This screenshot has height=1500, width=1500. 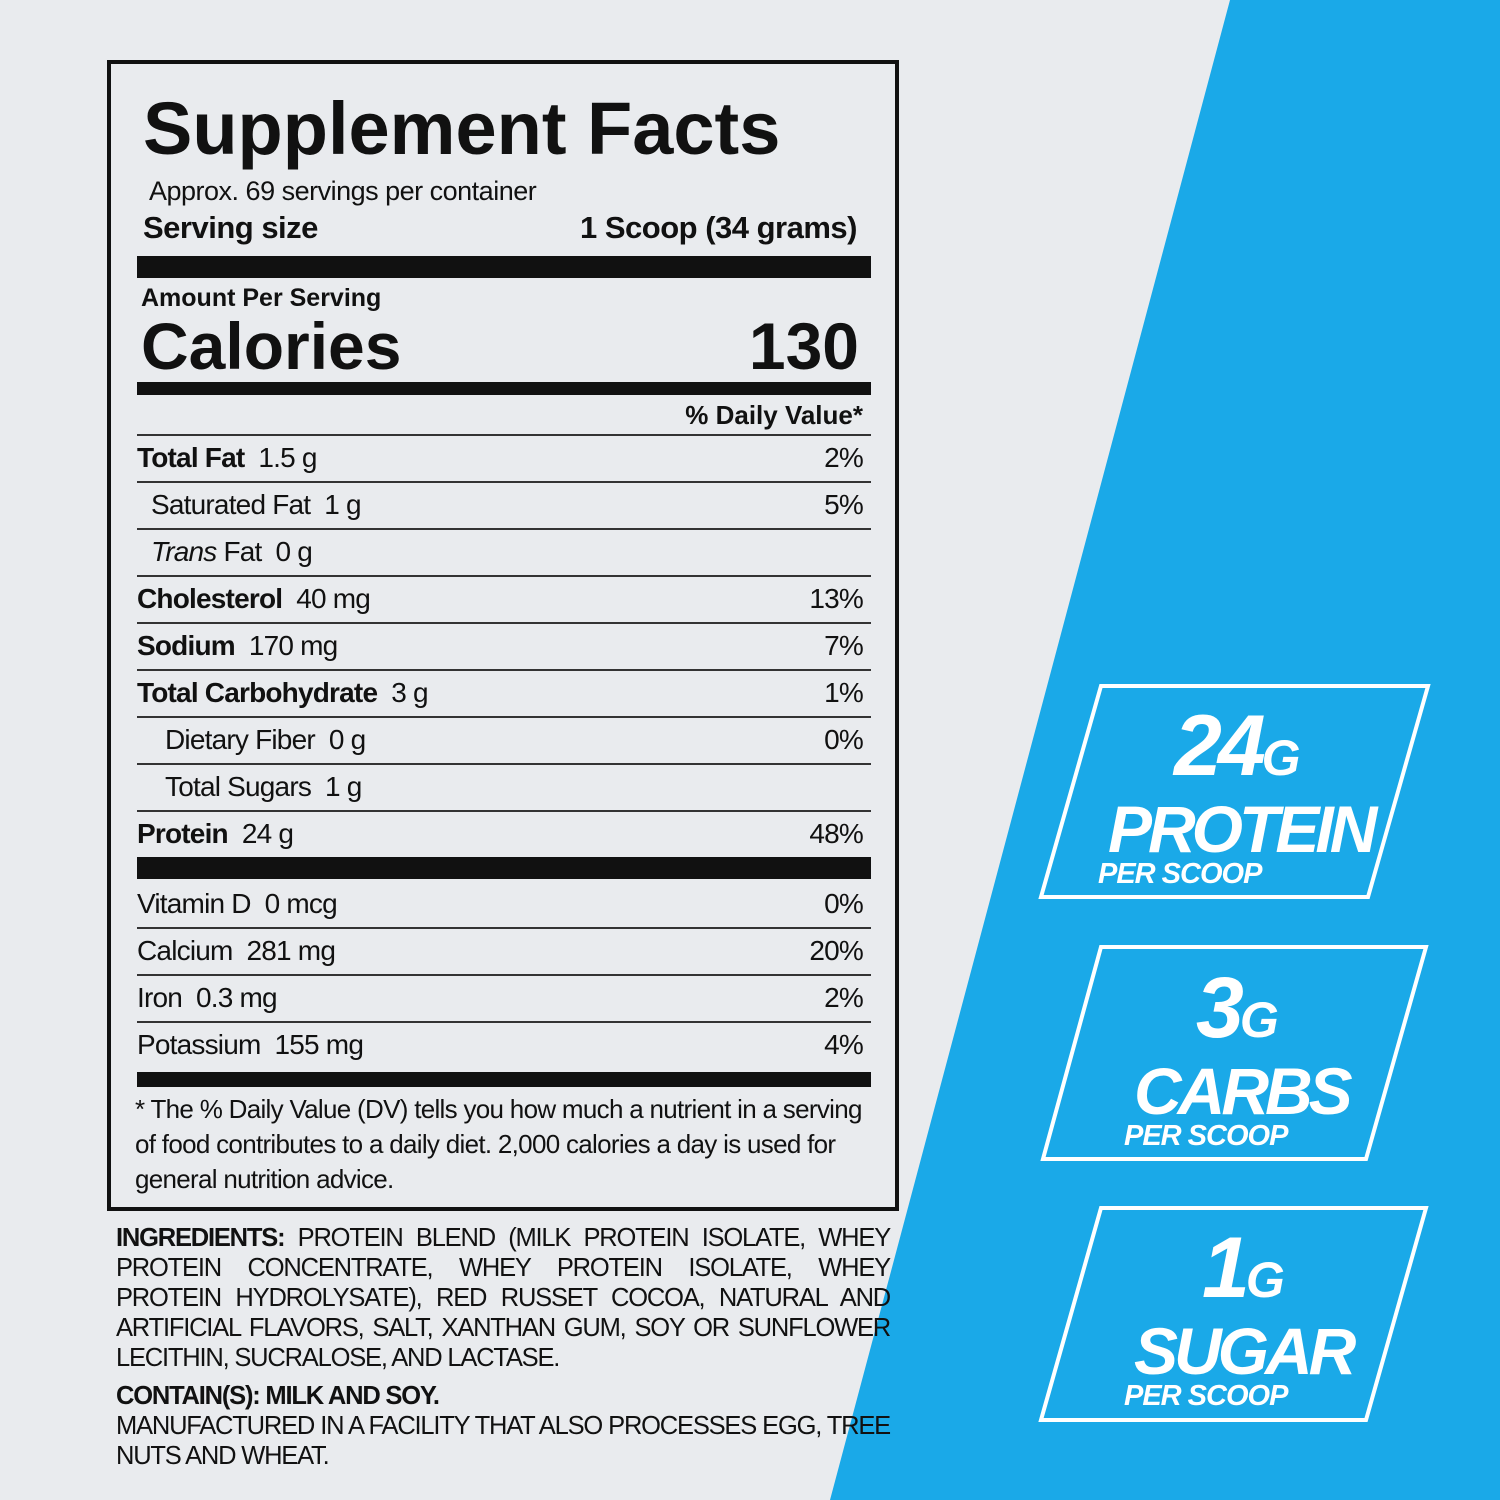 I want to click on nutrient-row: Total Fat 1.5 g 2%, so click(x=504, y=457).